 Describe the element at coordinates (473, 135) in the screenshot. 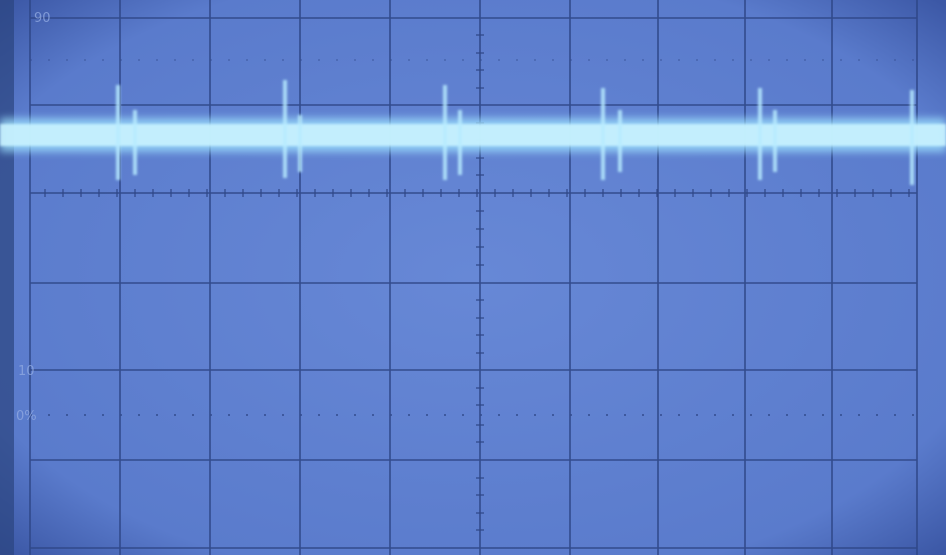

I see `trace-core` at that location.